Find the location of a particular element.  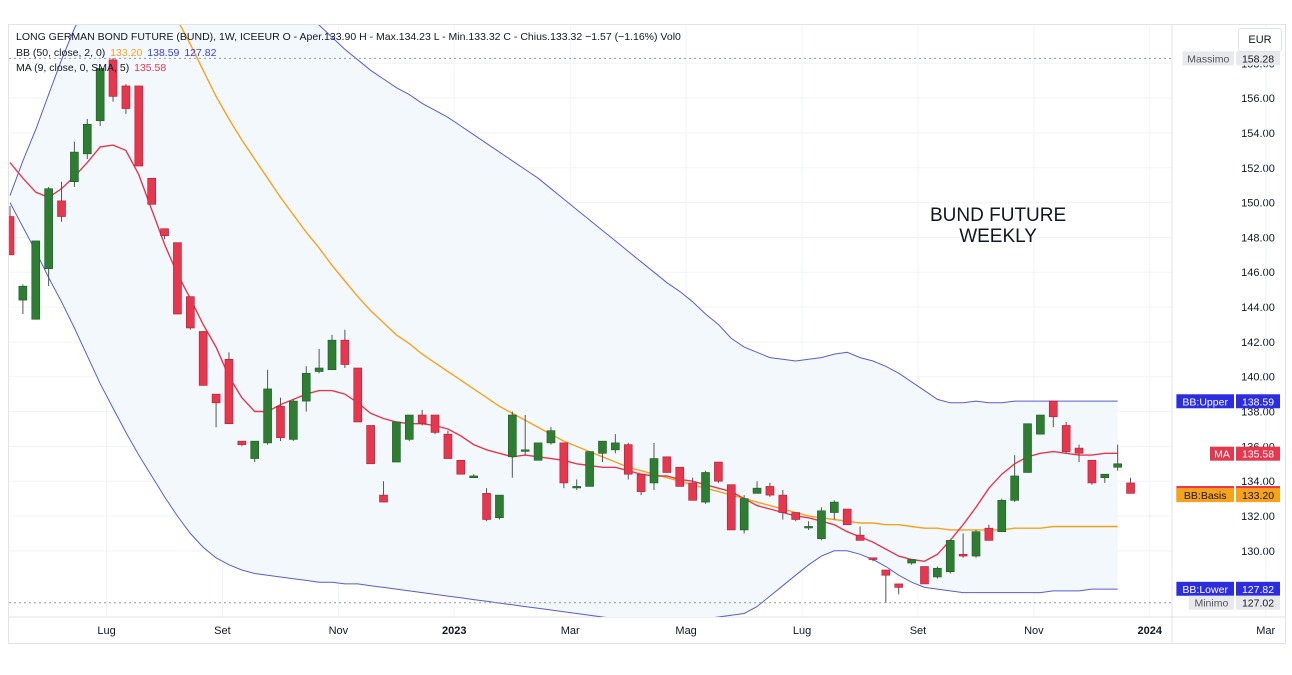

price-label-upper: BB:Upper 138.59 is located at coordinates (1228, 401).